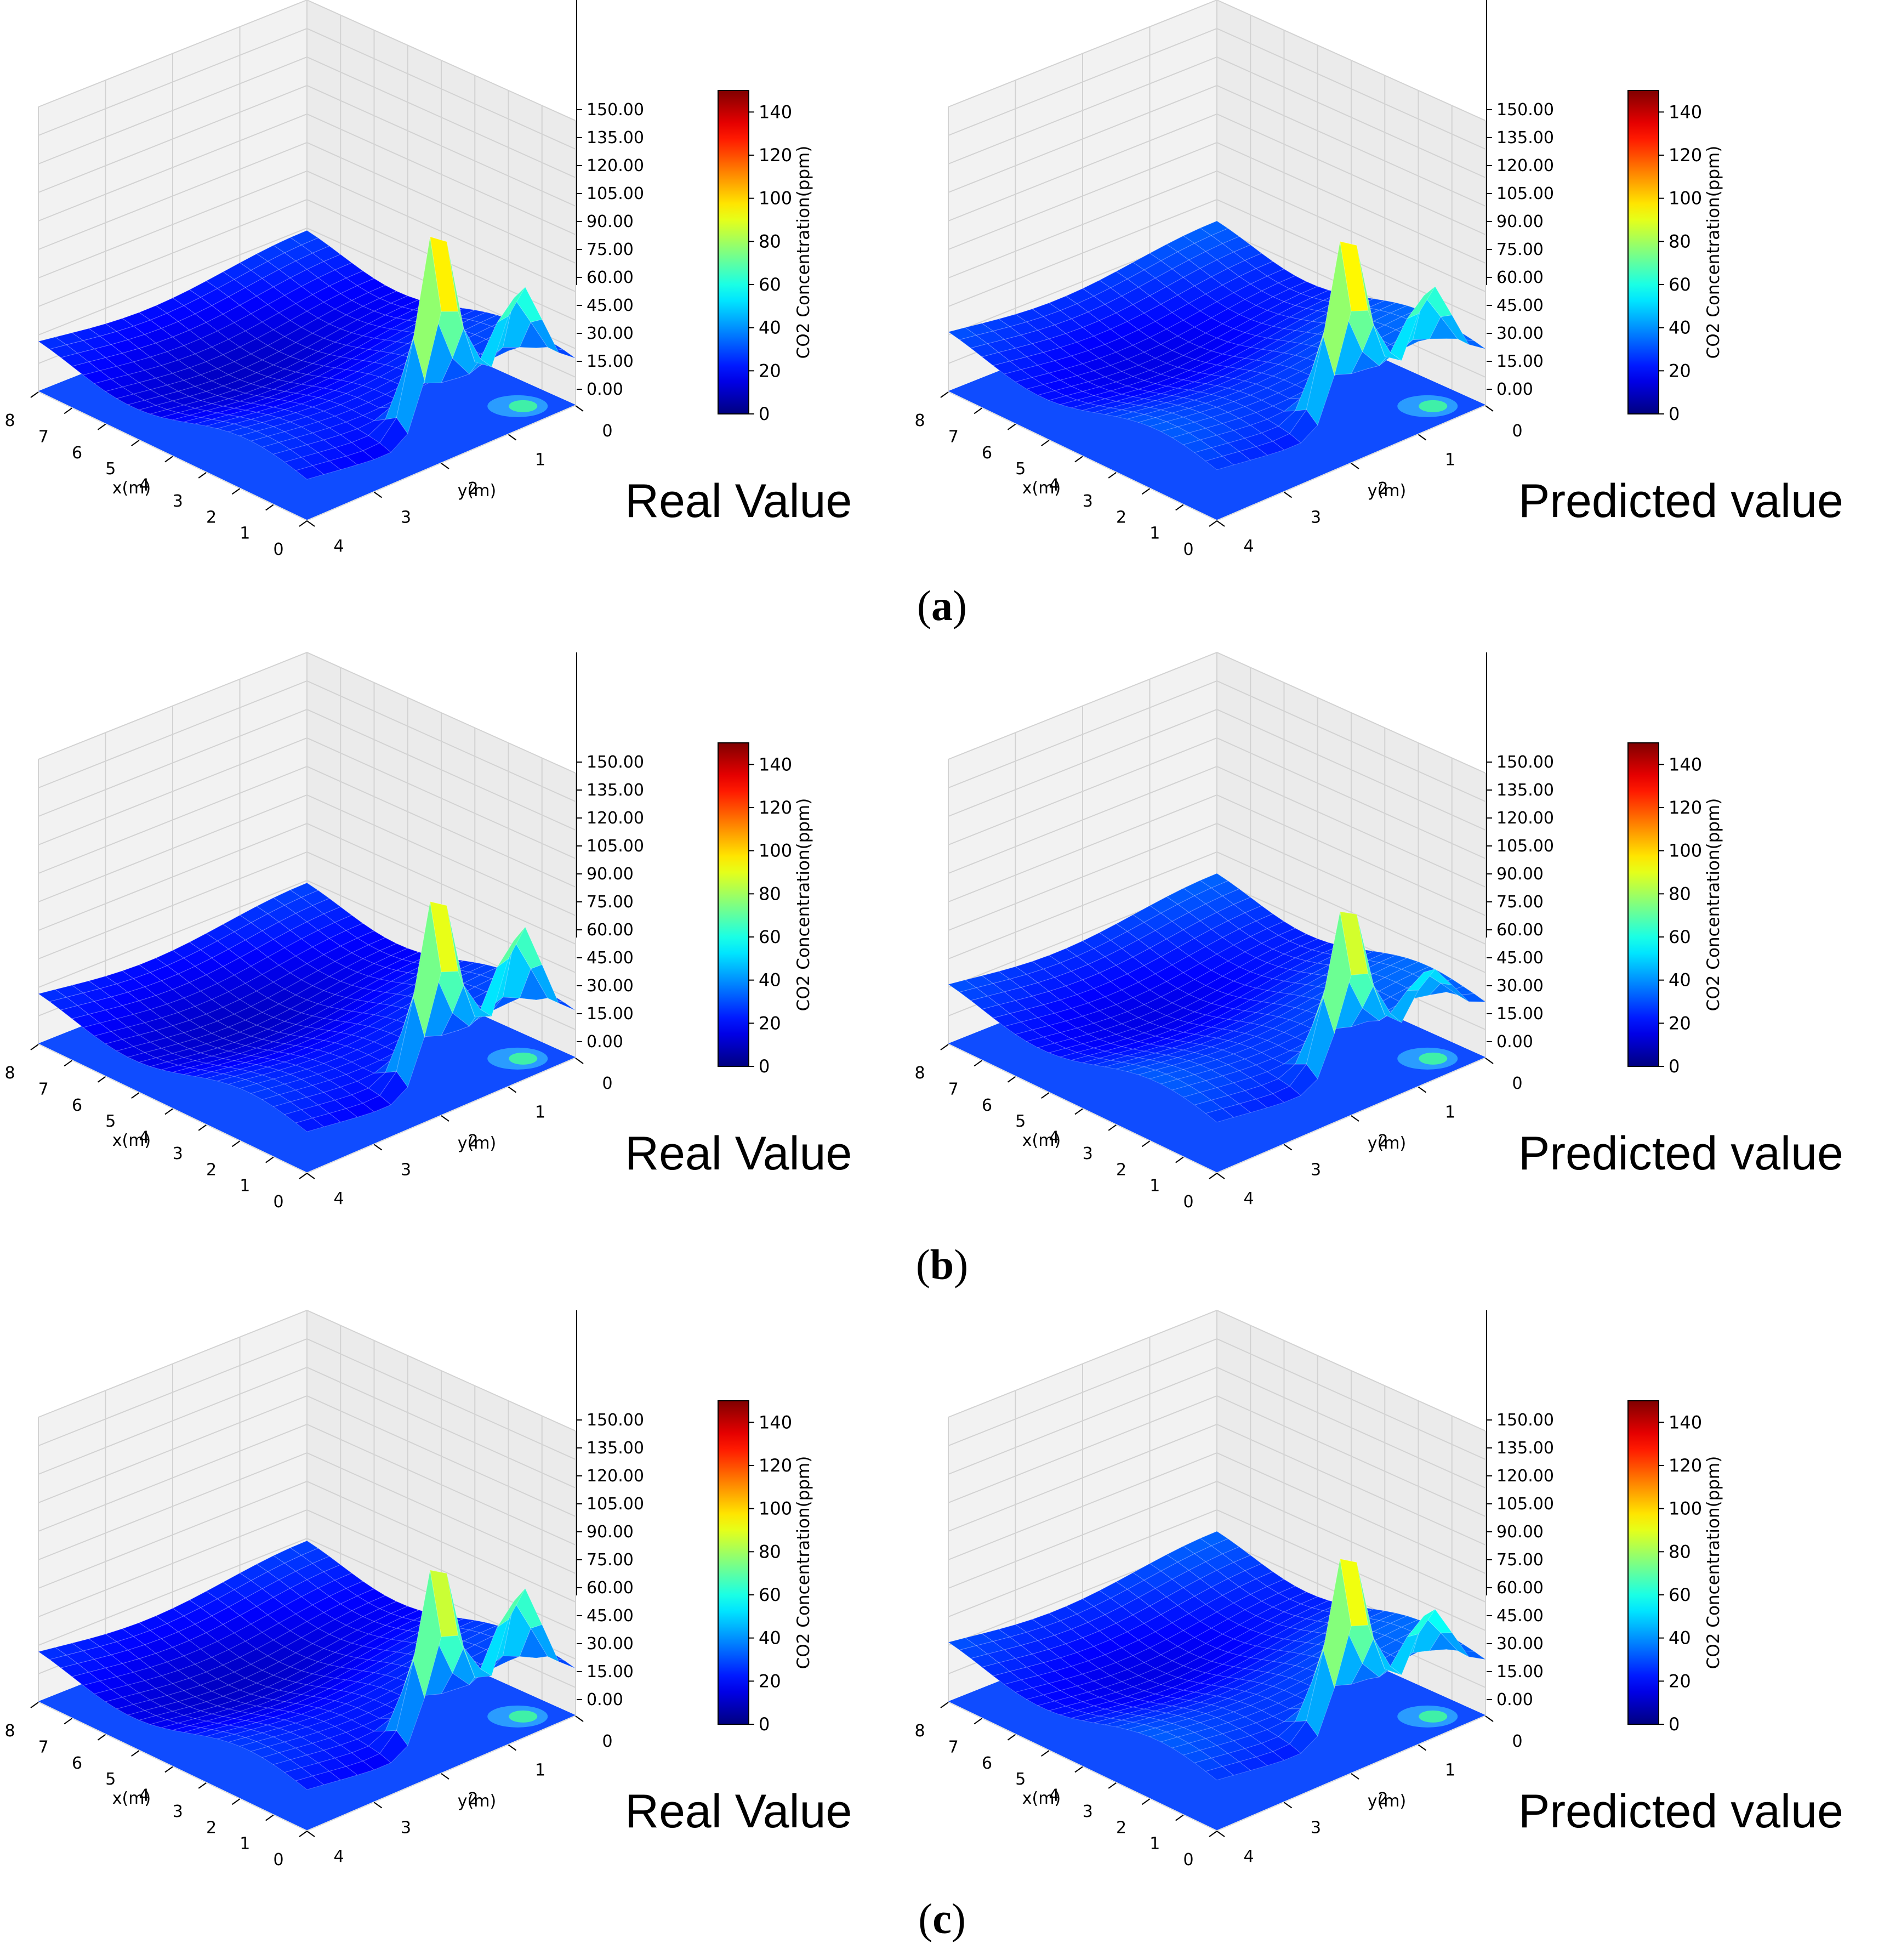 This screenshot has width=1884, height=1960. Describe the element at coordinates (610, 334) in the screenshot. I see `z-tick-label: 30.00` at that location.